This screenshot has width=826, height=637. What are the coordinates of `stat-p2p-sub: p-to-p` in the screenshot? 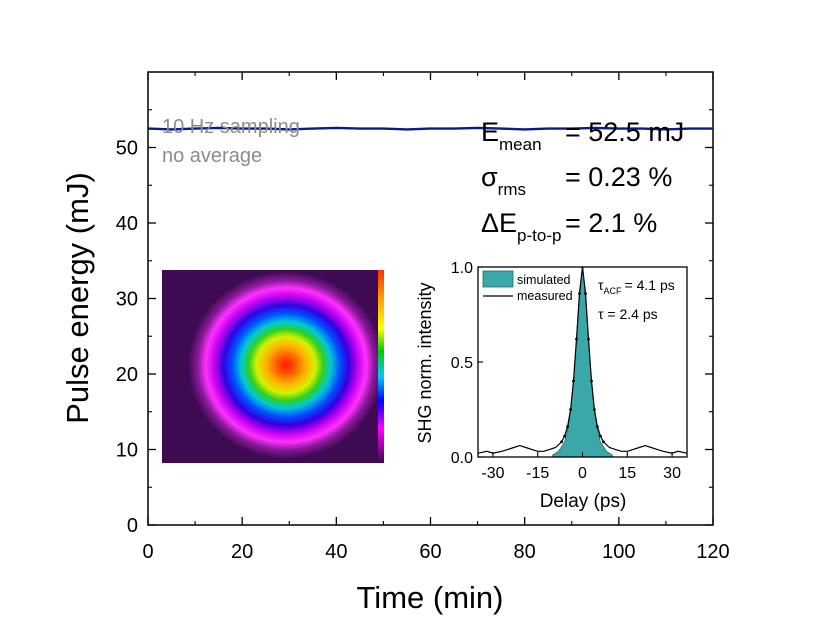 It's located at (539, 235).